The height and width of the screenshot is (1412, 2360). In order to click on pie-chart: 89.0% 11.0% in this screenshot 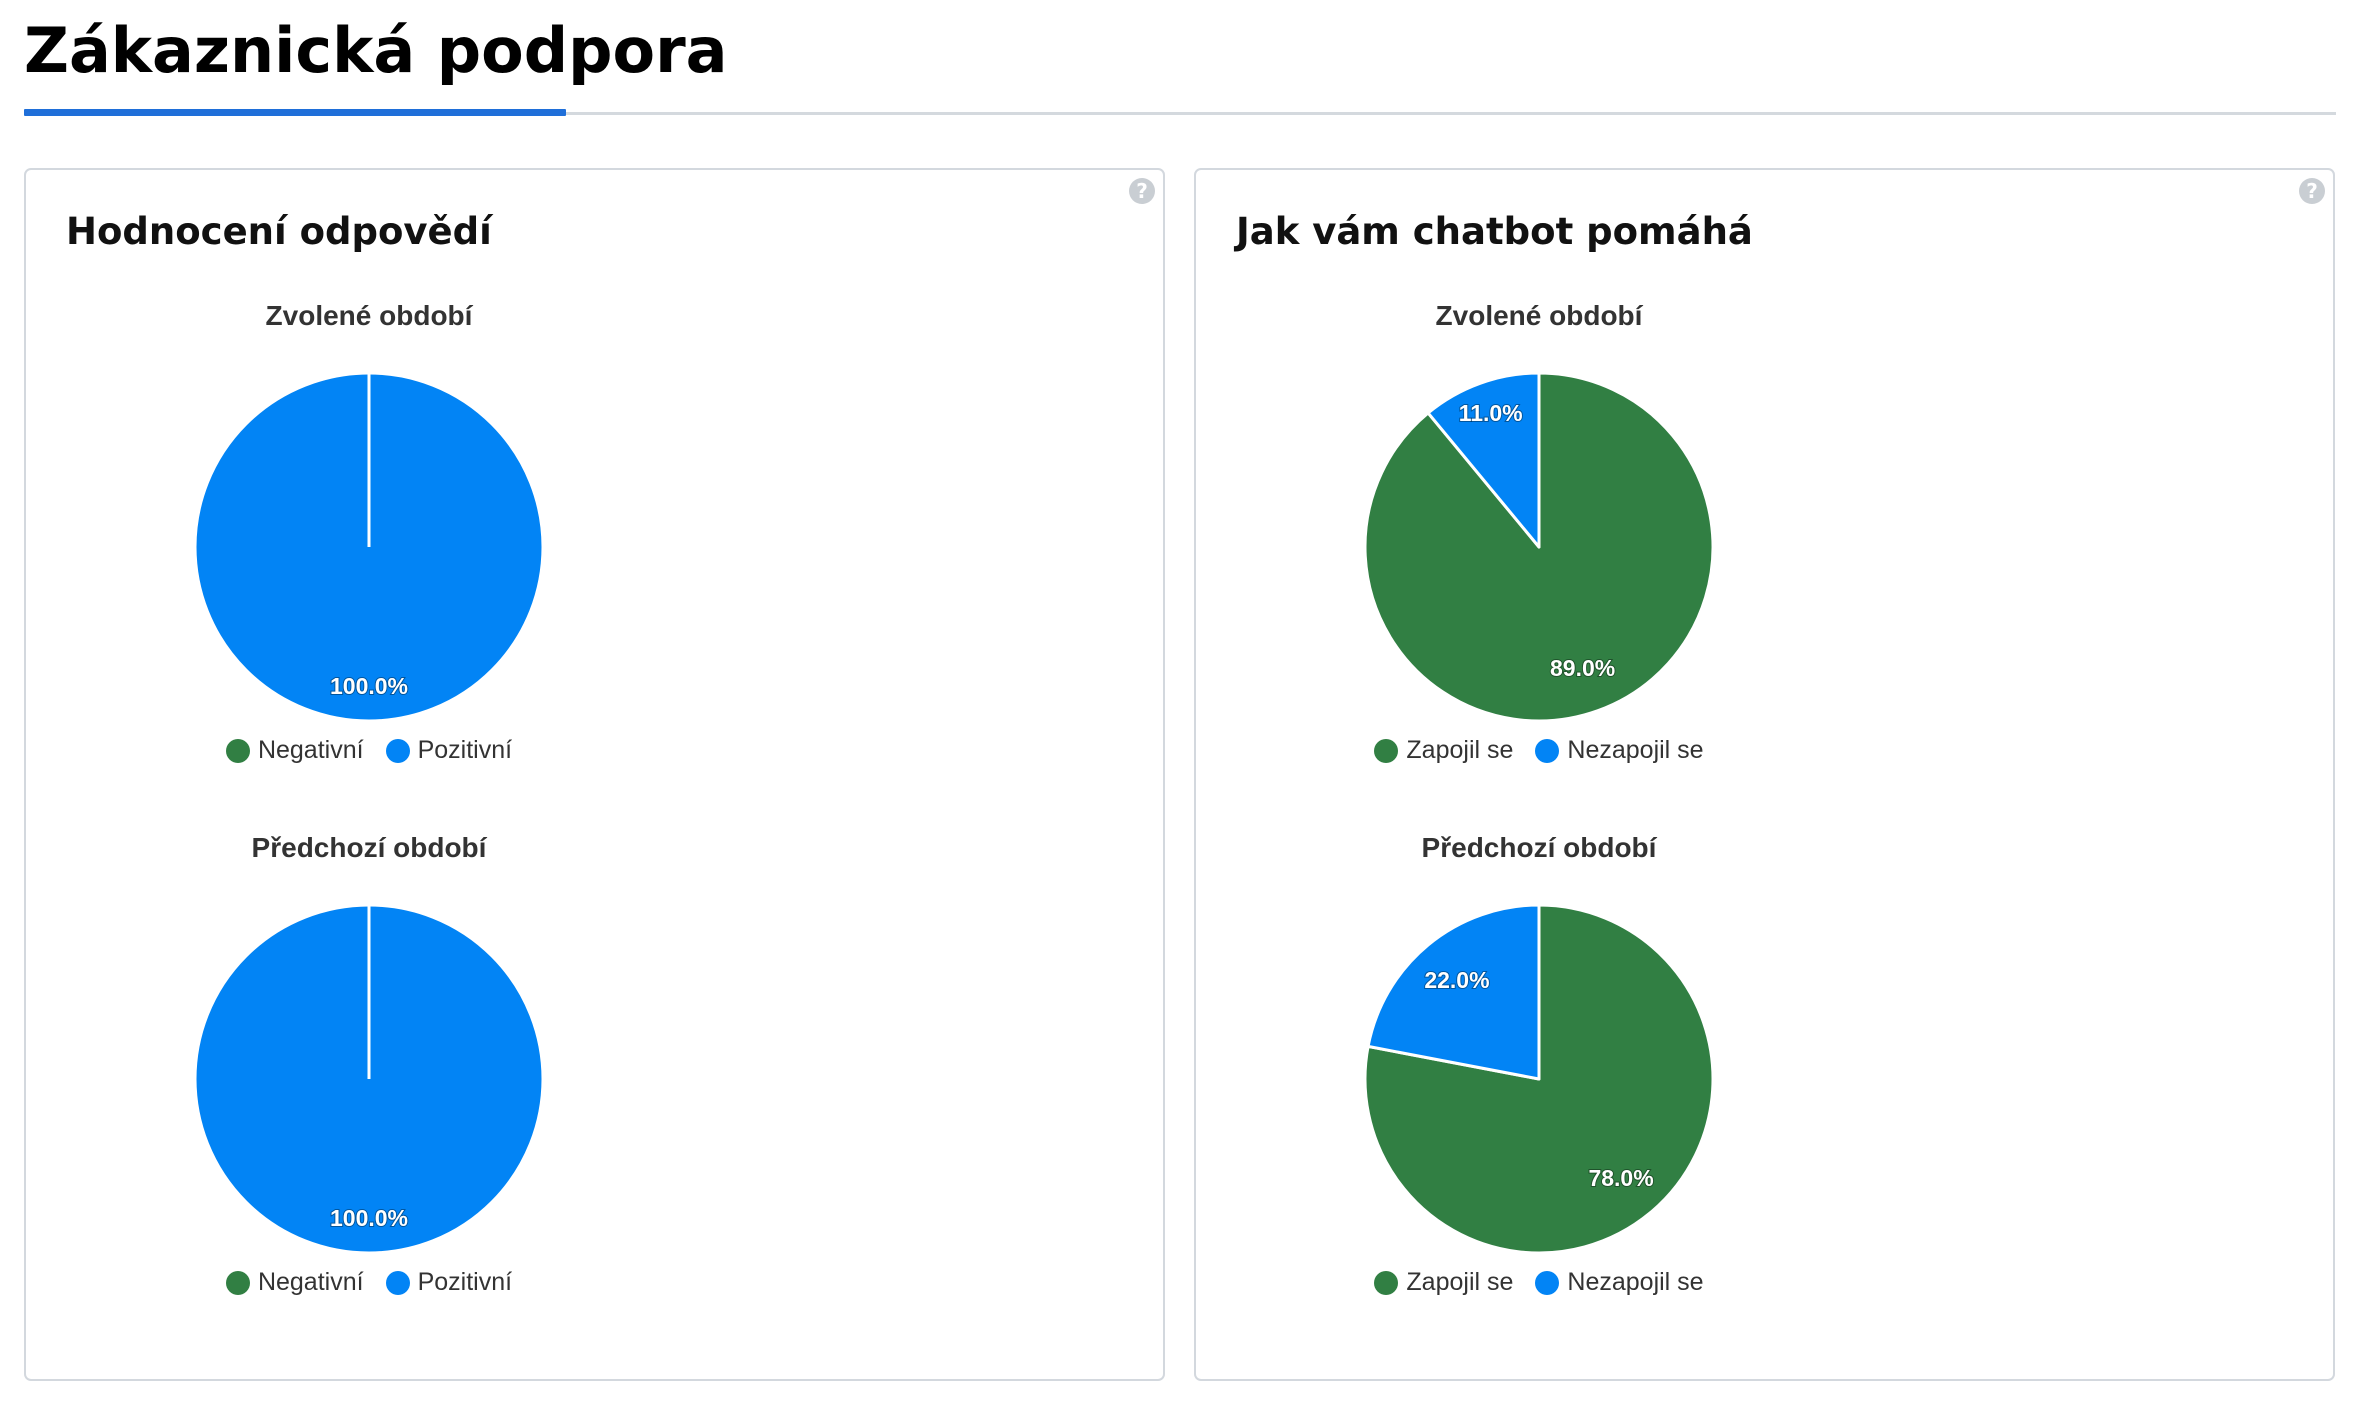, I will do `click(1539, 547)`.